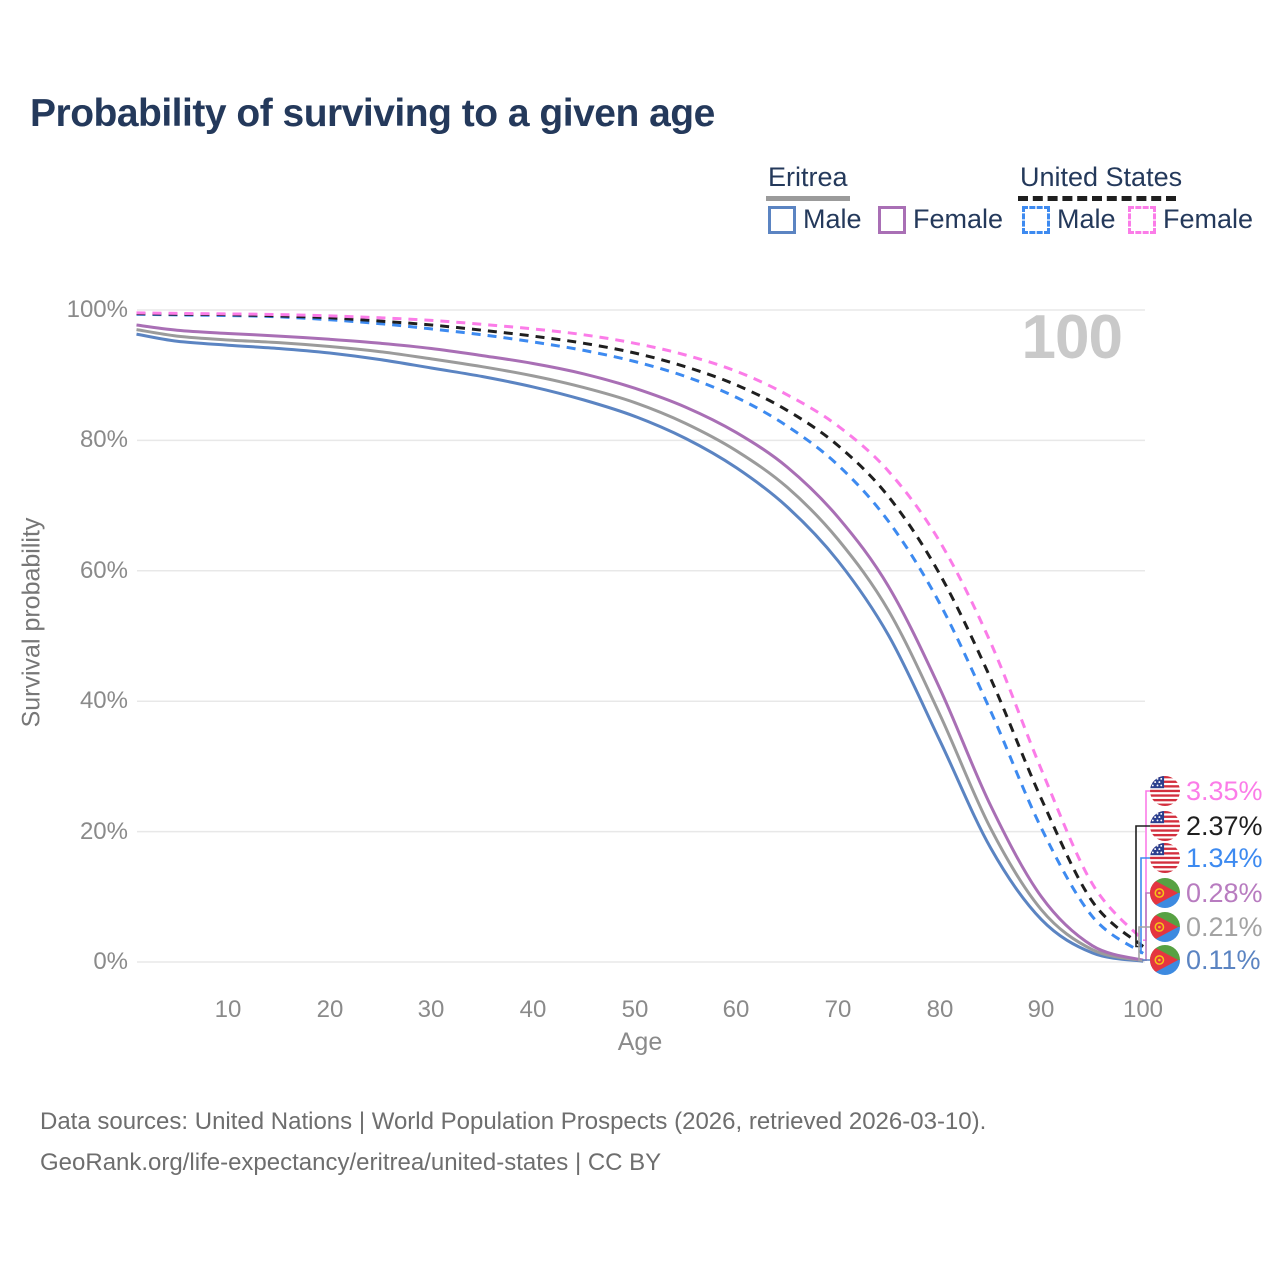  I want to click on x-axis-title: Age, so click(640, 1042).